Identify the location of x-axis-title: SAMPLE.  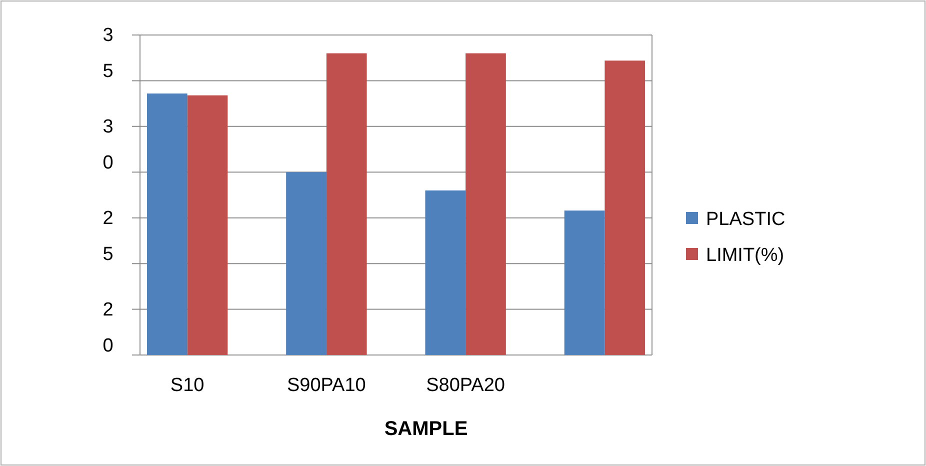
(426, 429).